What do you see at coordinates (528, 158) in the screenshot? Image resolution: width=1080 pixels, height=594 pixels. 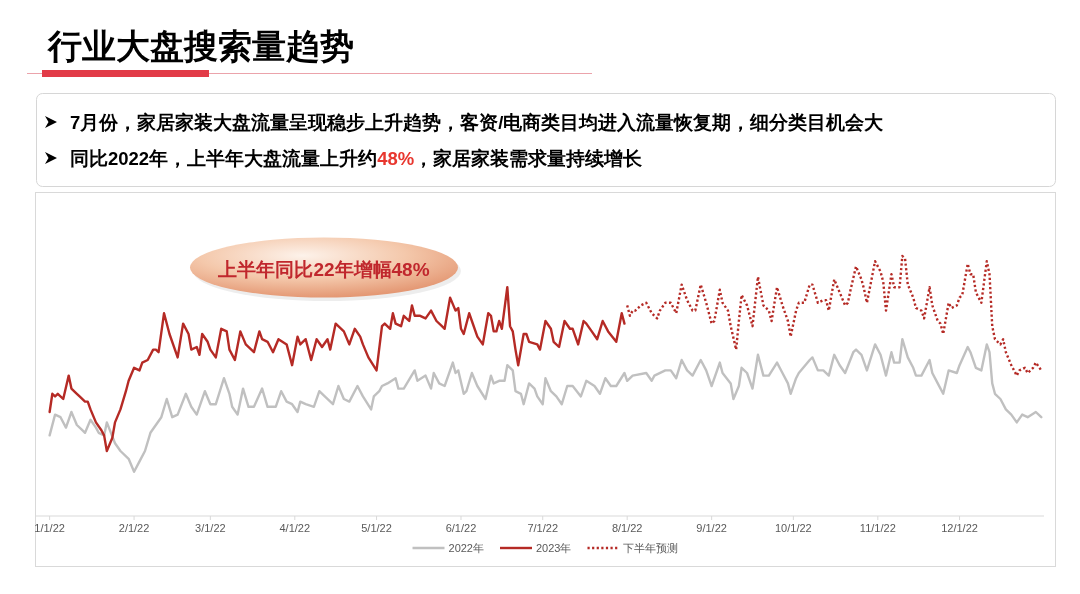 I see `annotation: ，家居家装需求量持续增长` at bounding box center [528, 158].